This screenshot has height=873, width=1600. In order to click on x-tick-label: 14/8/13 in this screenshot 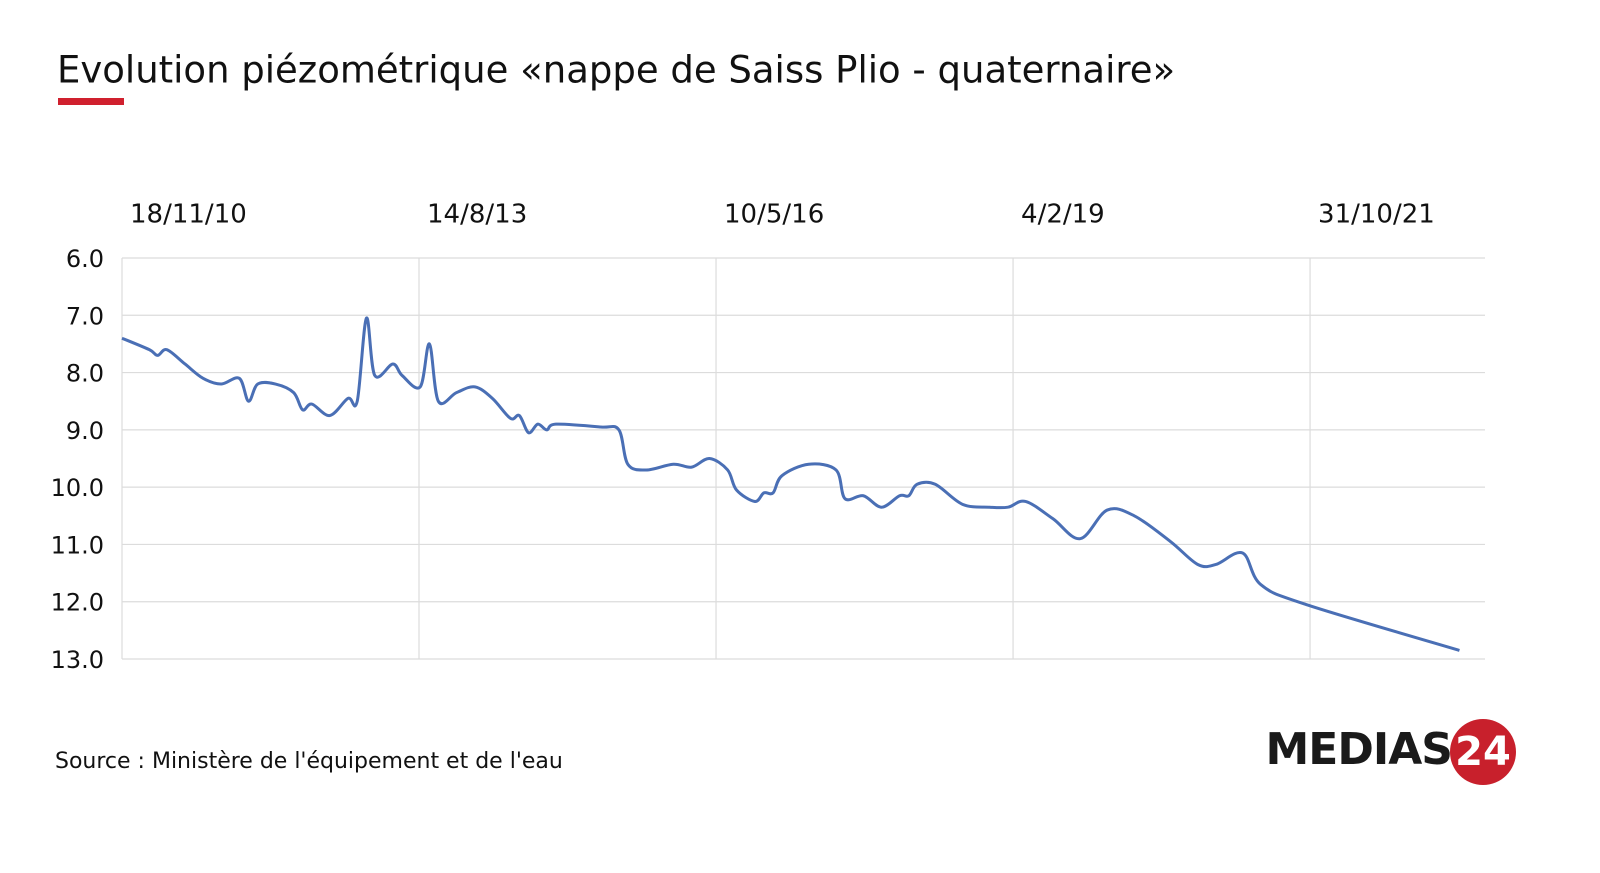, I will do `click(477, 215)`.